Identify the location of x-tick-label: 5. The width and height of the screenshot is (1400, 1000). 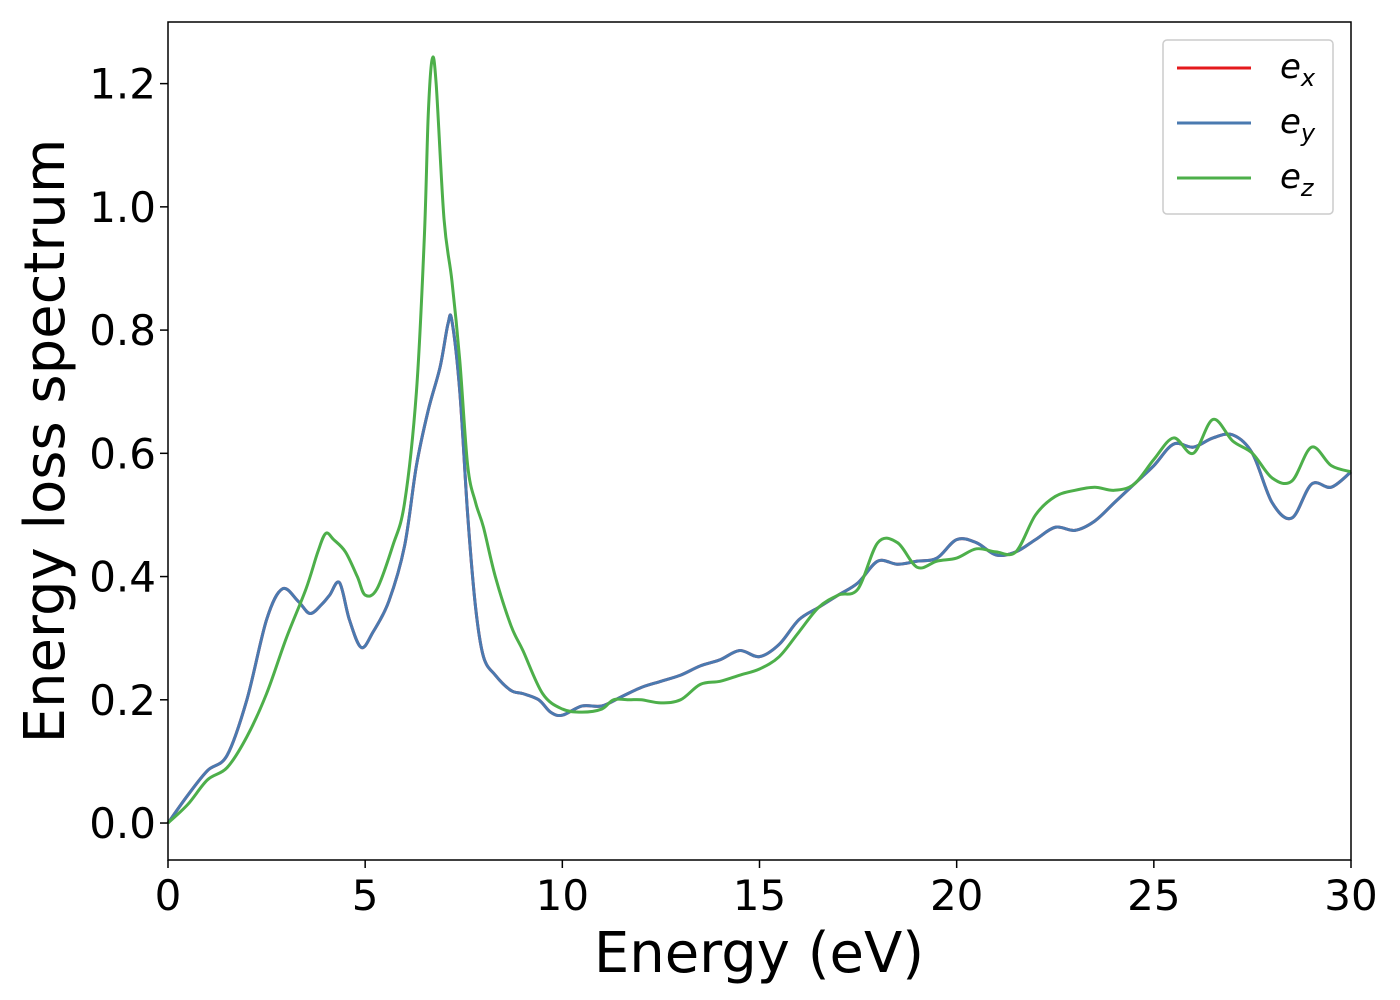
(365, 895).